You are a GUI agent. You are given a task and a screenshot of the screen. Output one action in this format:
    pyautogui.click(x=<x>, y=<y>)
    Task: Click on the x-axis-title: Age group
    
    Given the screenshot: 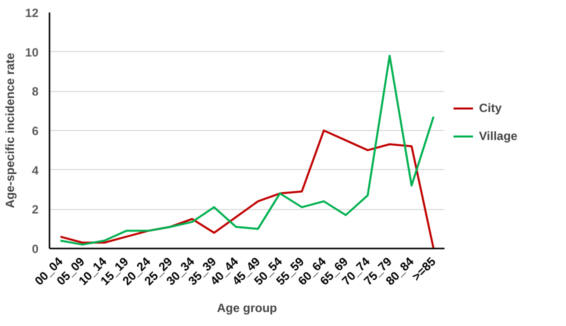 What is the action you would take?
    pyautogui.click(x=247, y=307)
    